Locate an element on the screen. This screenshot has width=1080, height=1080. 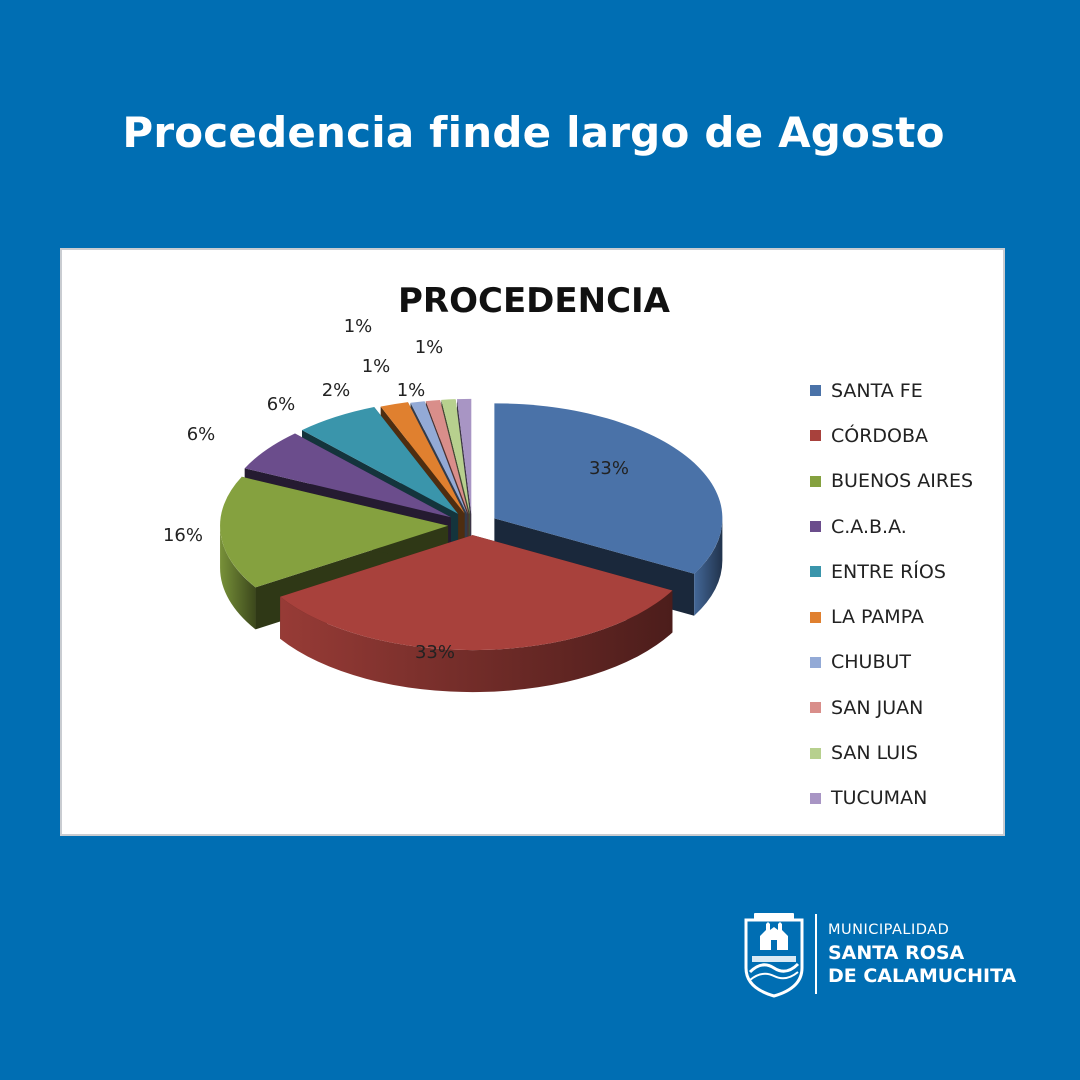
data-label-san-luis: 1% is located at coordinates (411, 390).